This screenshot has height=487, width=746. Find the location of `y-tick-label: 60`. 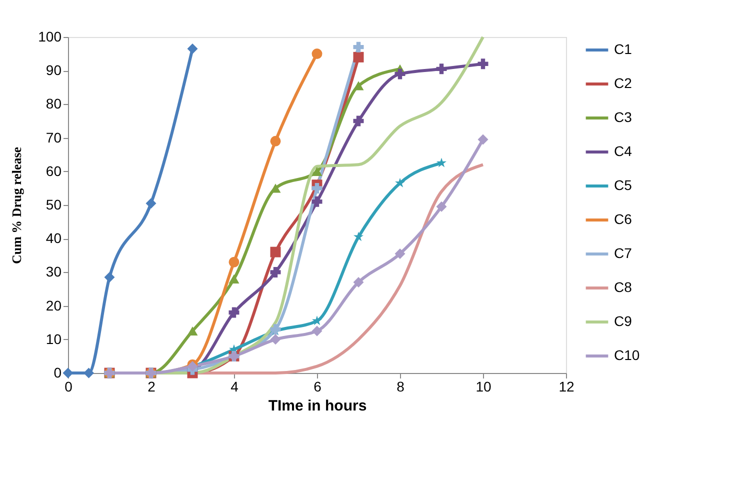

y-tick-label: 60 is located at coordinates (54, 170).